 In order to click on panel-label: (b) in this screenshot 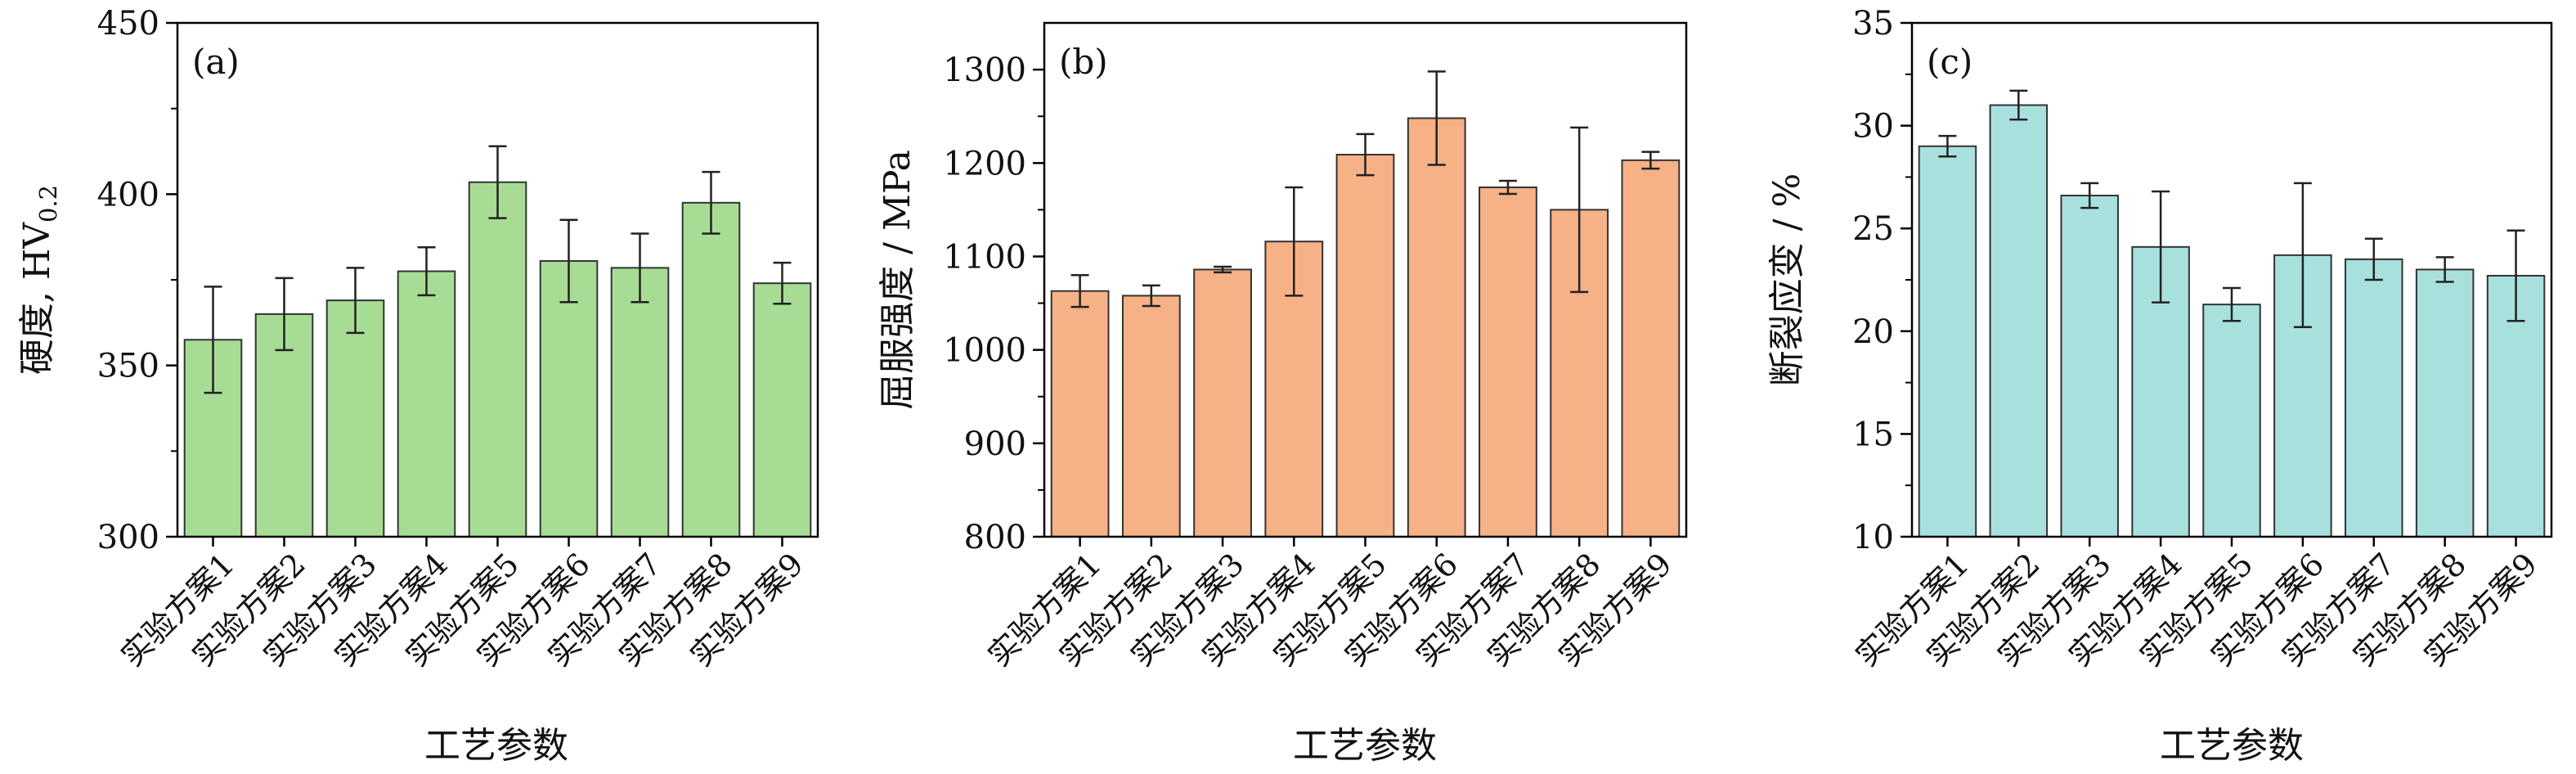, I will do `click(1083, 62)`.